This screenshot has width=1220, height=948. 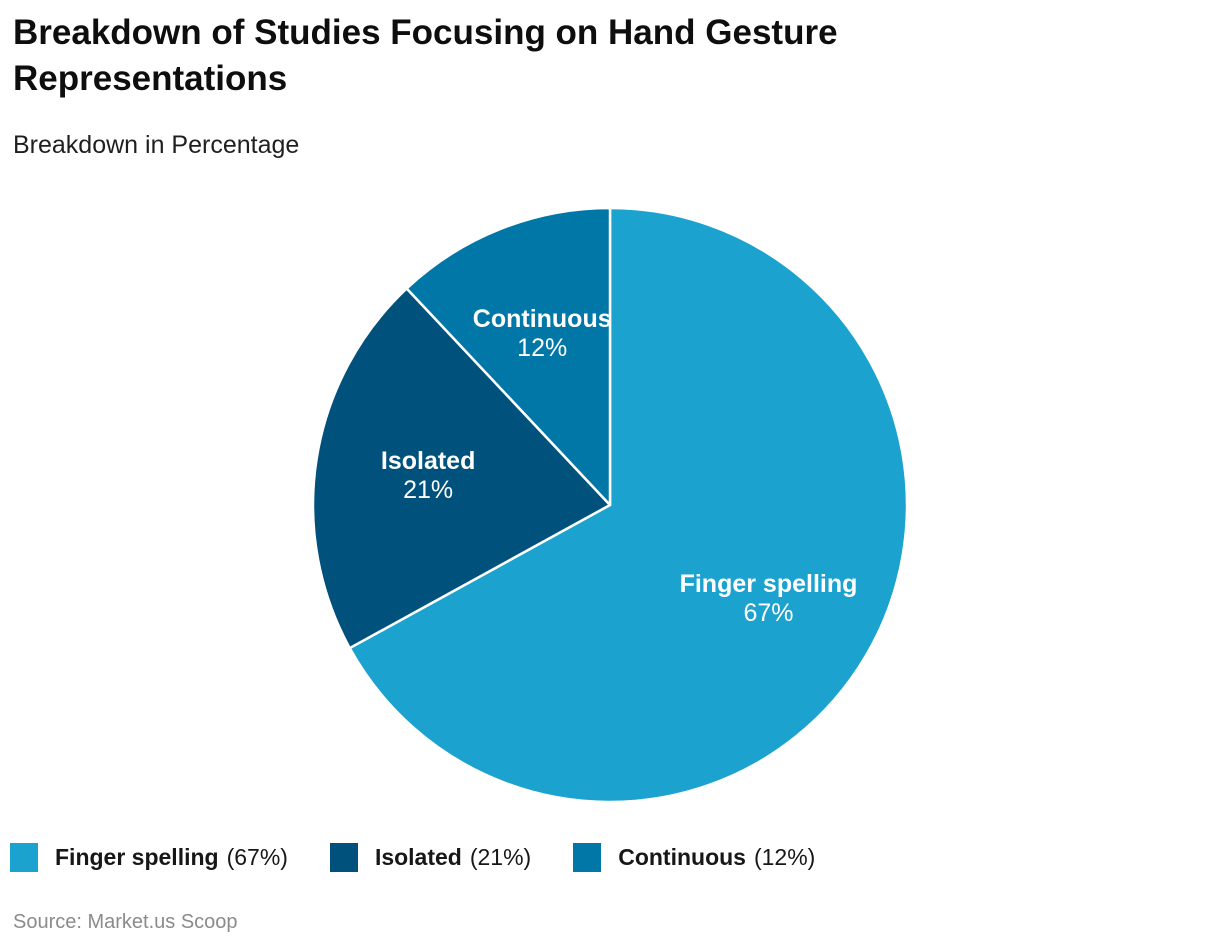 I want to click on legend-percentage: (21%), so click(x=500, y=857).